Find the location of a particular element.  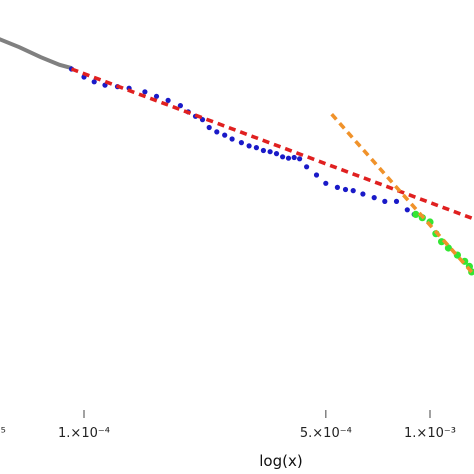

x-tick-label: 5.×10⁻⁴ is located at coordinates (326, 433).